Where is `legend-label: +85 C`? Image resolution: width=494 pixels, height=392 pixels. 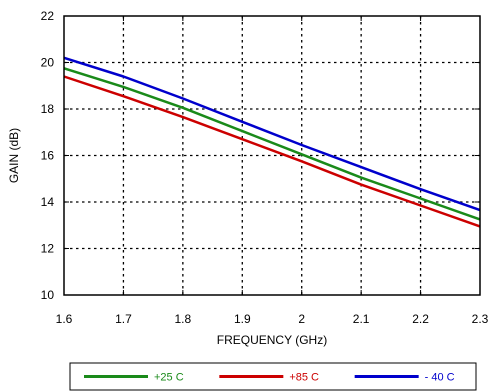 legend-label: +85 C is located at coordinates (304, 378).